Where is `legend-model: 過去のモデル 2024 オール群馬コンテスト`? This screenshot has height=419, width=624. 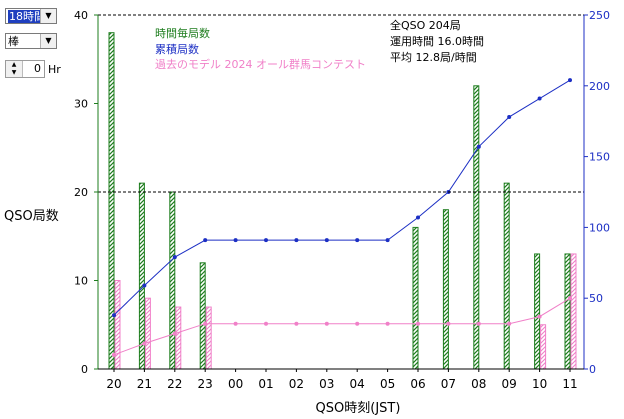 legend-model: 過去のモデル 2024 オール群馬コンテスト is located at coordinates (260, 64).